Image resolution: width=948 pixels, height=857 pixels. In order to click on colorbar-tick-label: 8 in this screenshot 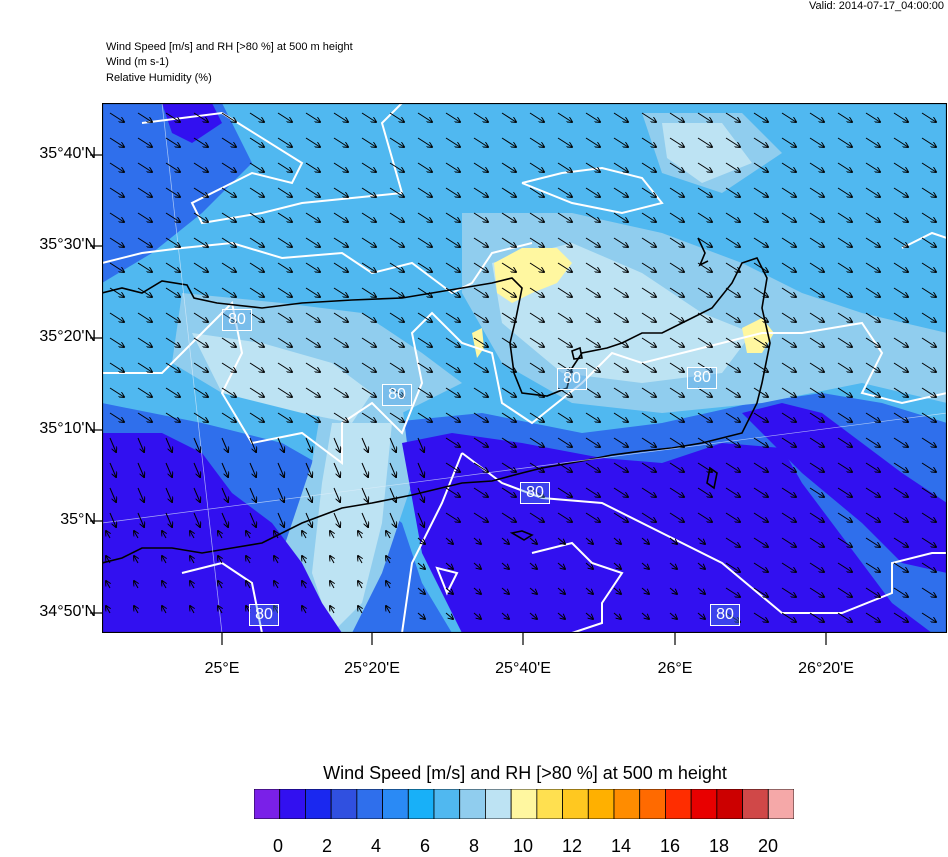, I will do `click(474, 846)`.